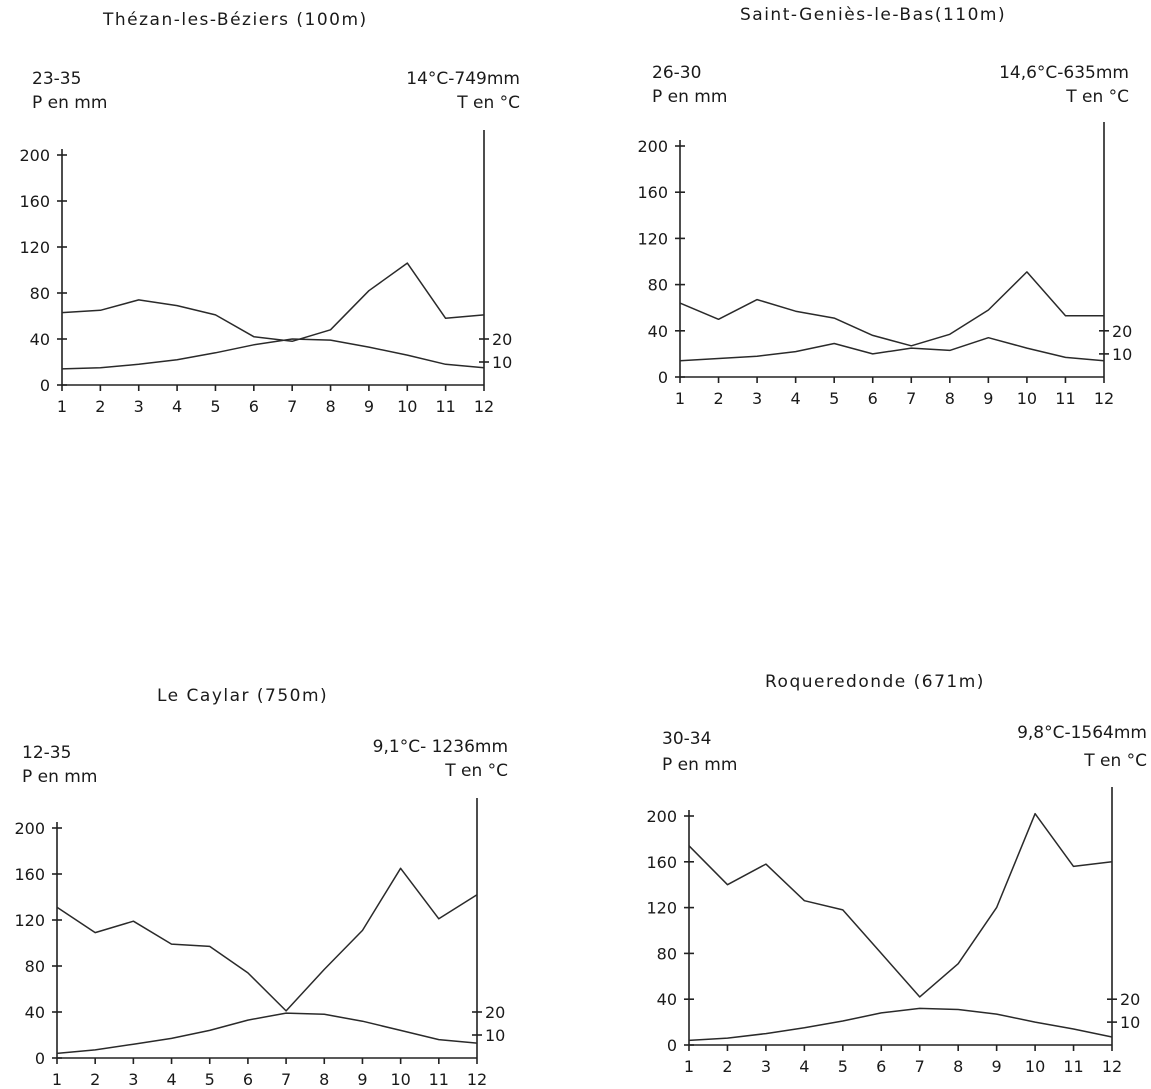 The width and height of the screenshot is (1151, 1089). Describe the element at coordinates (1064, 73) in the screenshot. I see `station-summary: 14,6°C-635mm` at that location.